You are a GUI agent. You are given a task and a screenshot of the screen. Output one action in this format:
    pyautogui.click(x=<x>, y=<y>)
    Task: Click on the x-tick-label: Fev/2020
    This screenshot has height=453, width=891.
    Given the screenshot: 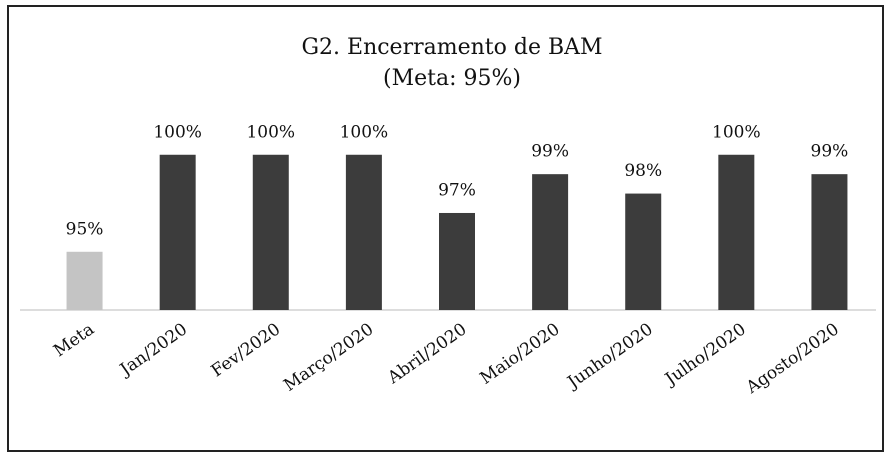 What is the action you would take?
    pyautogui.click(x=246, y=350)
    